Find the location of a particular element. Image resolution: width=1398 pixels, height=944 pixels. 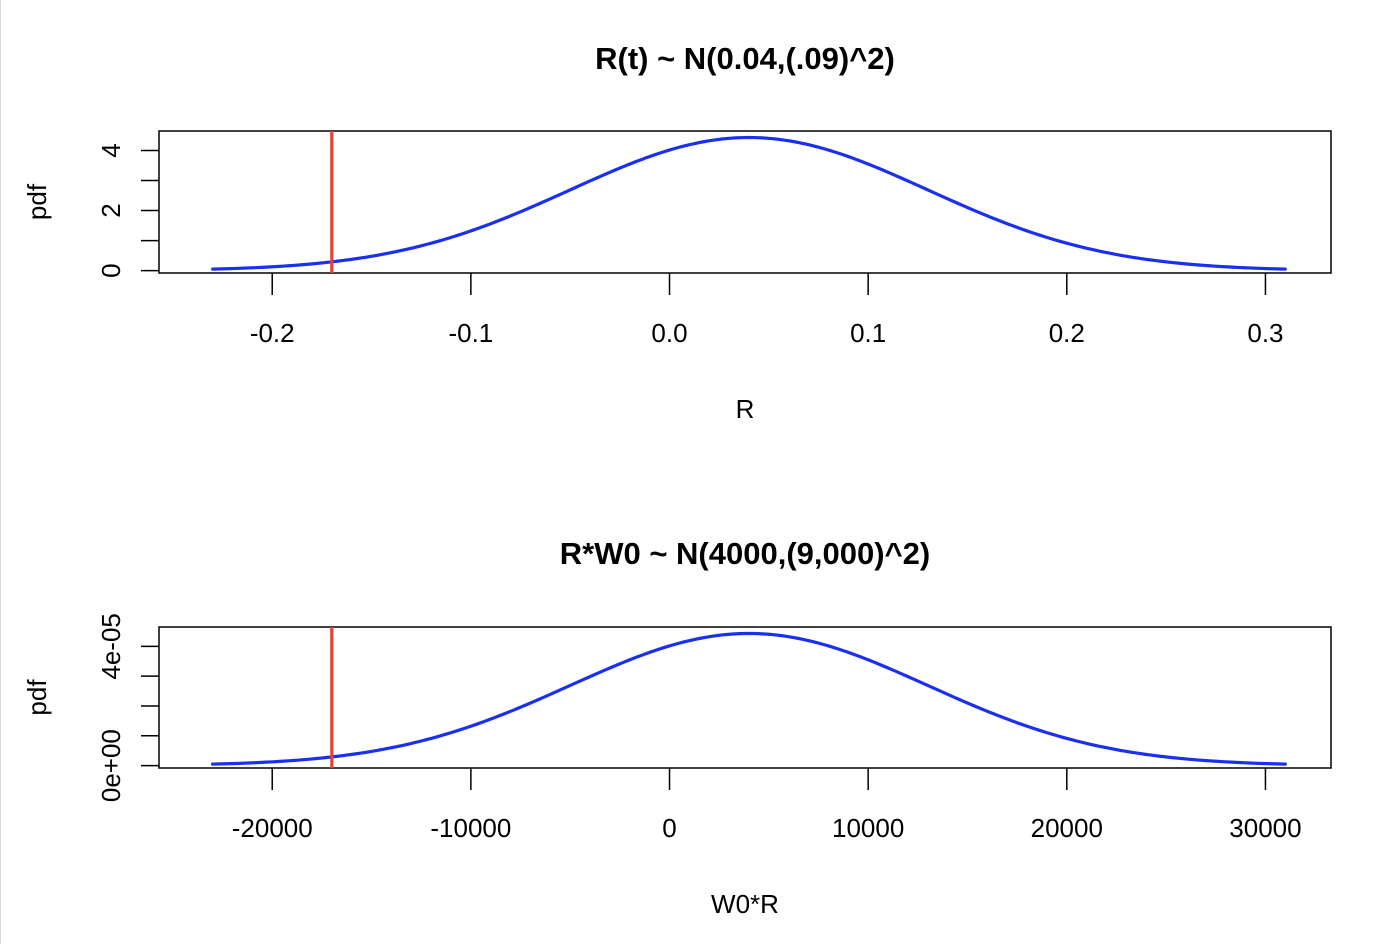

x-tick-label: -20000 is located at coordinates (272, 828).